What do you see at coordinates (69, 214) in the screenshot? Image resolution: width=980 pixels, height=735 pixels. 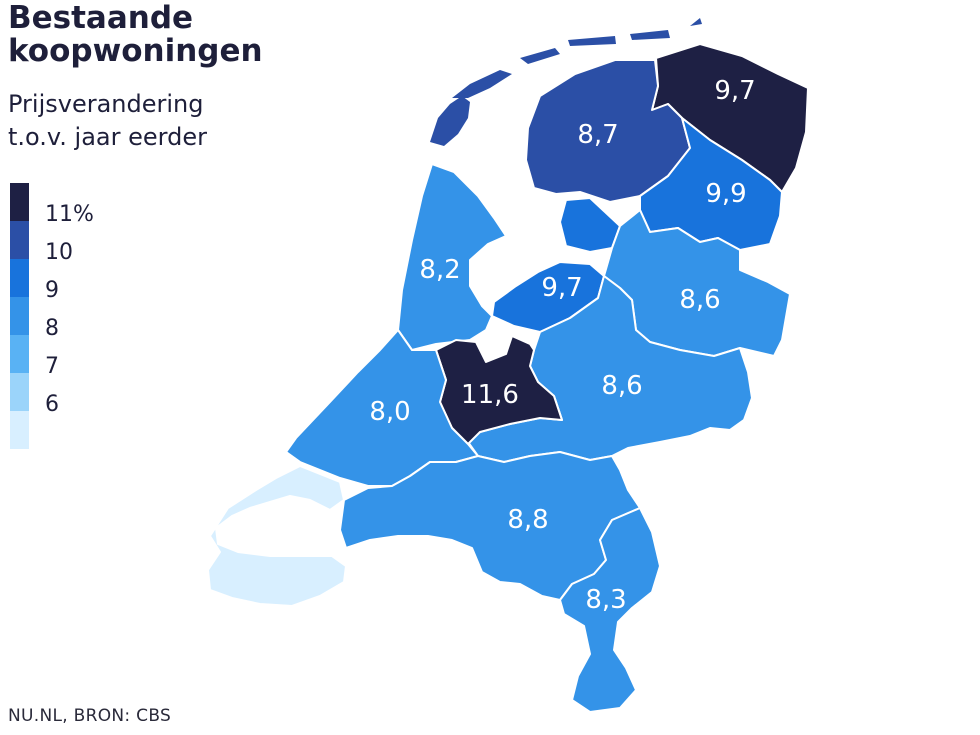 I see `legend-label: 11%` at bounding box center [69, 214].